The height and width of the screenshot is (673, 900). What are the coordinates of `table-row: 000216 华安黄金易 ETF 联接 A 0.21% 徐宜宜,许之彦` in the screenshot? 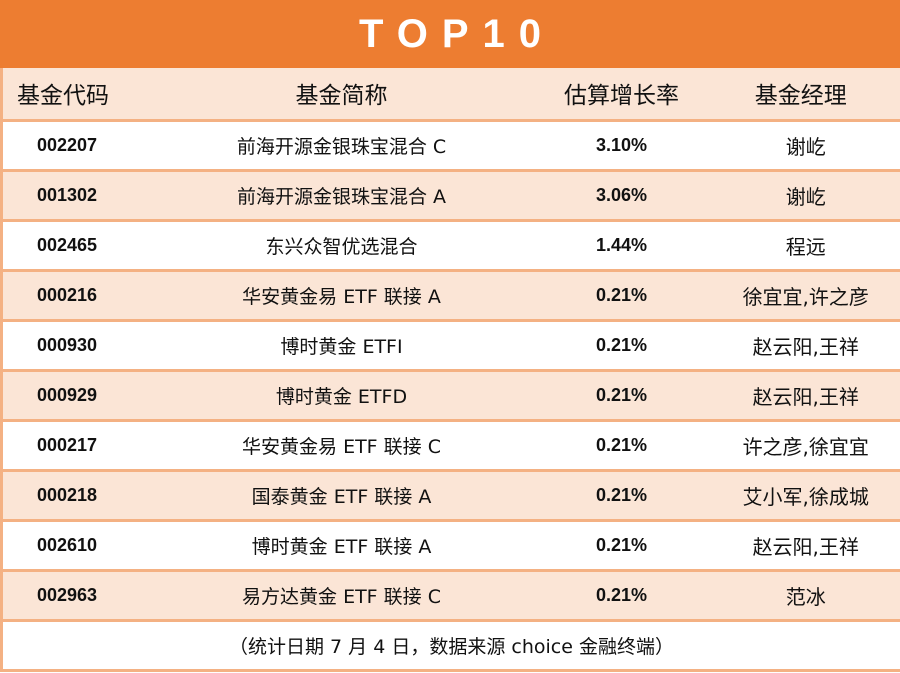 It's located at (450, 296).